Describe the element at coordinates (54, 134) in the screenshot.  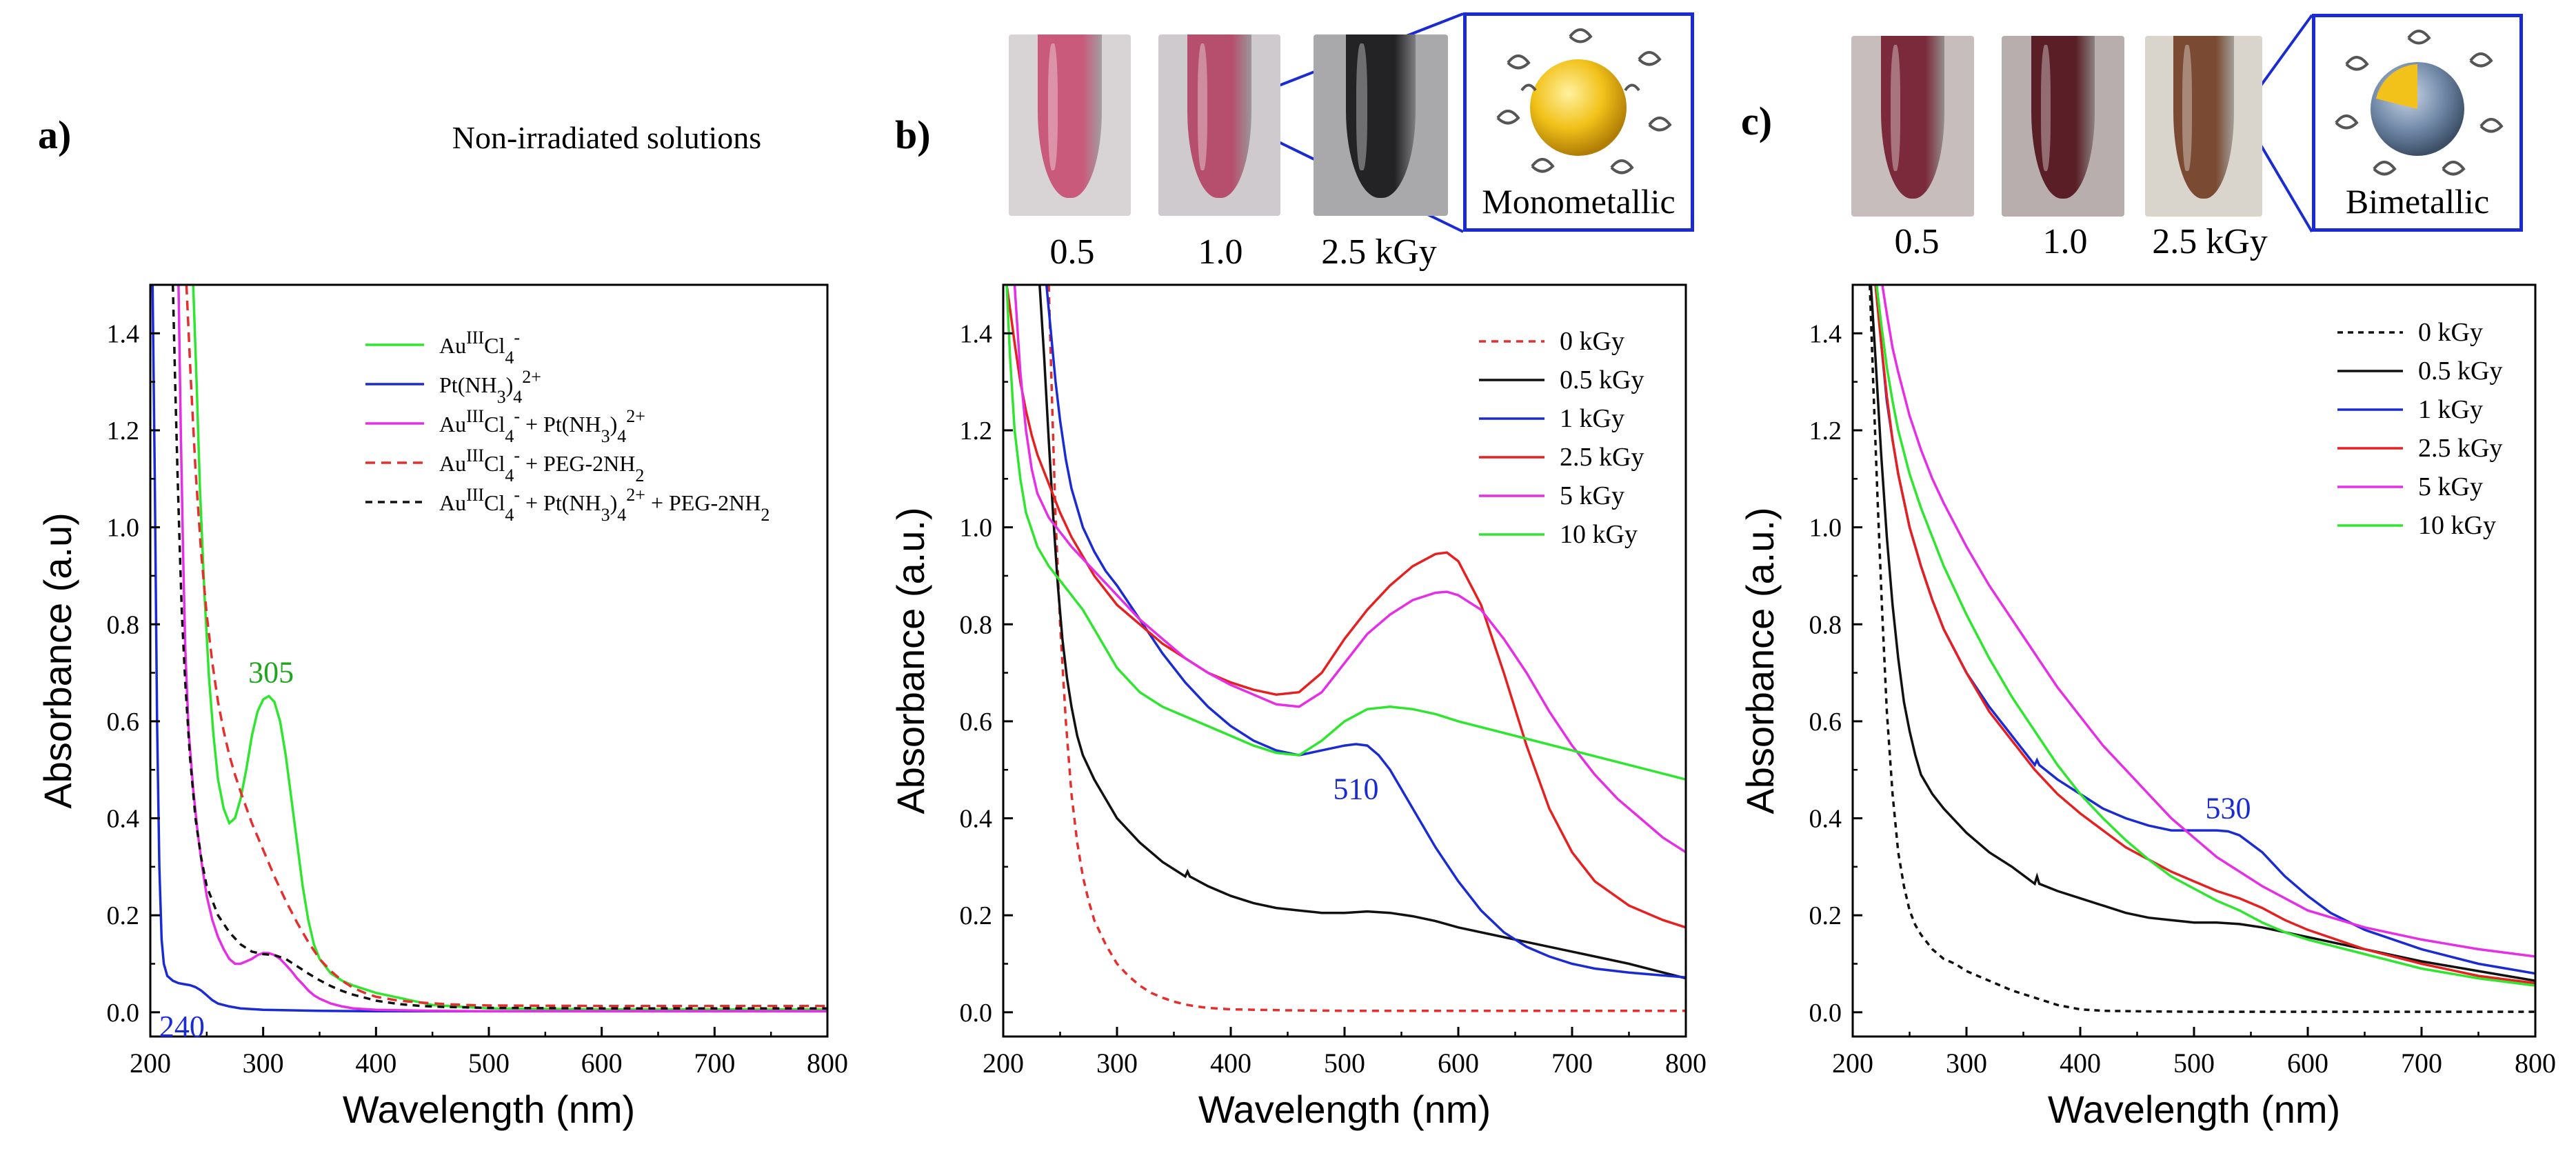
I see `panel-letter: a)` at that location.